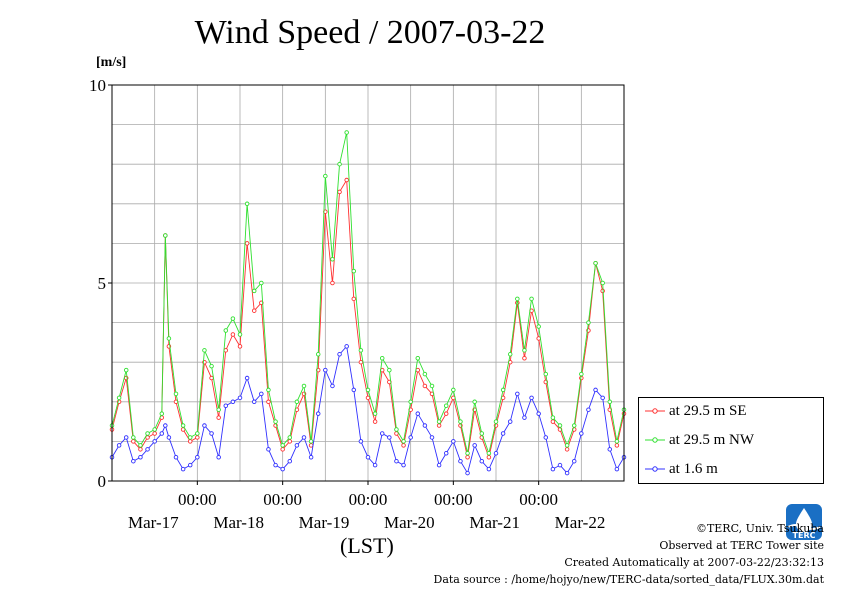  What do you see at coordinates (409, 522) in the screenshot?
I see `x-tick-date-label: Mar-20` at bounding box center [409, 522].